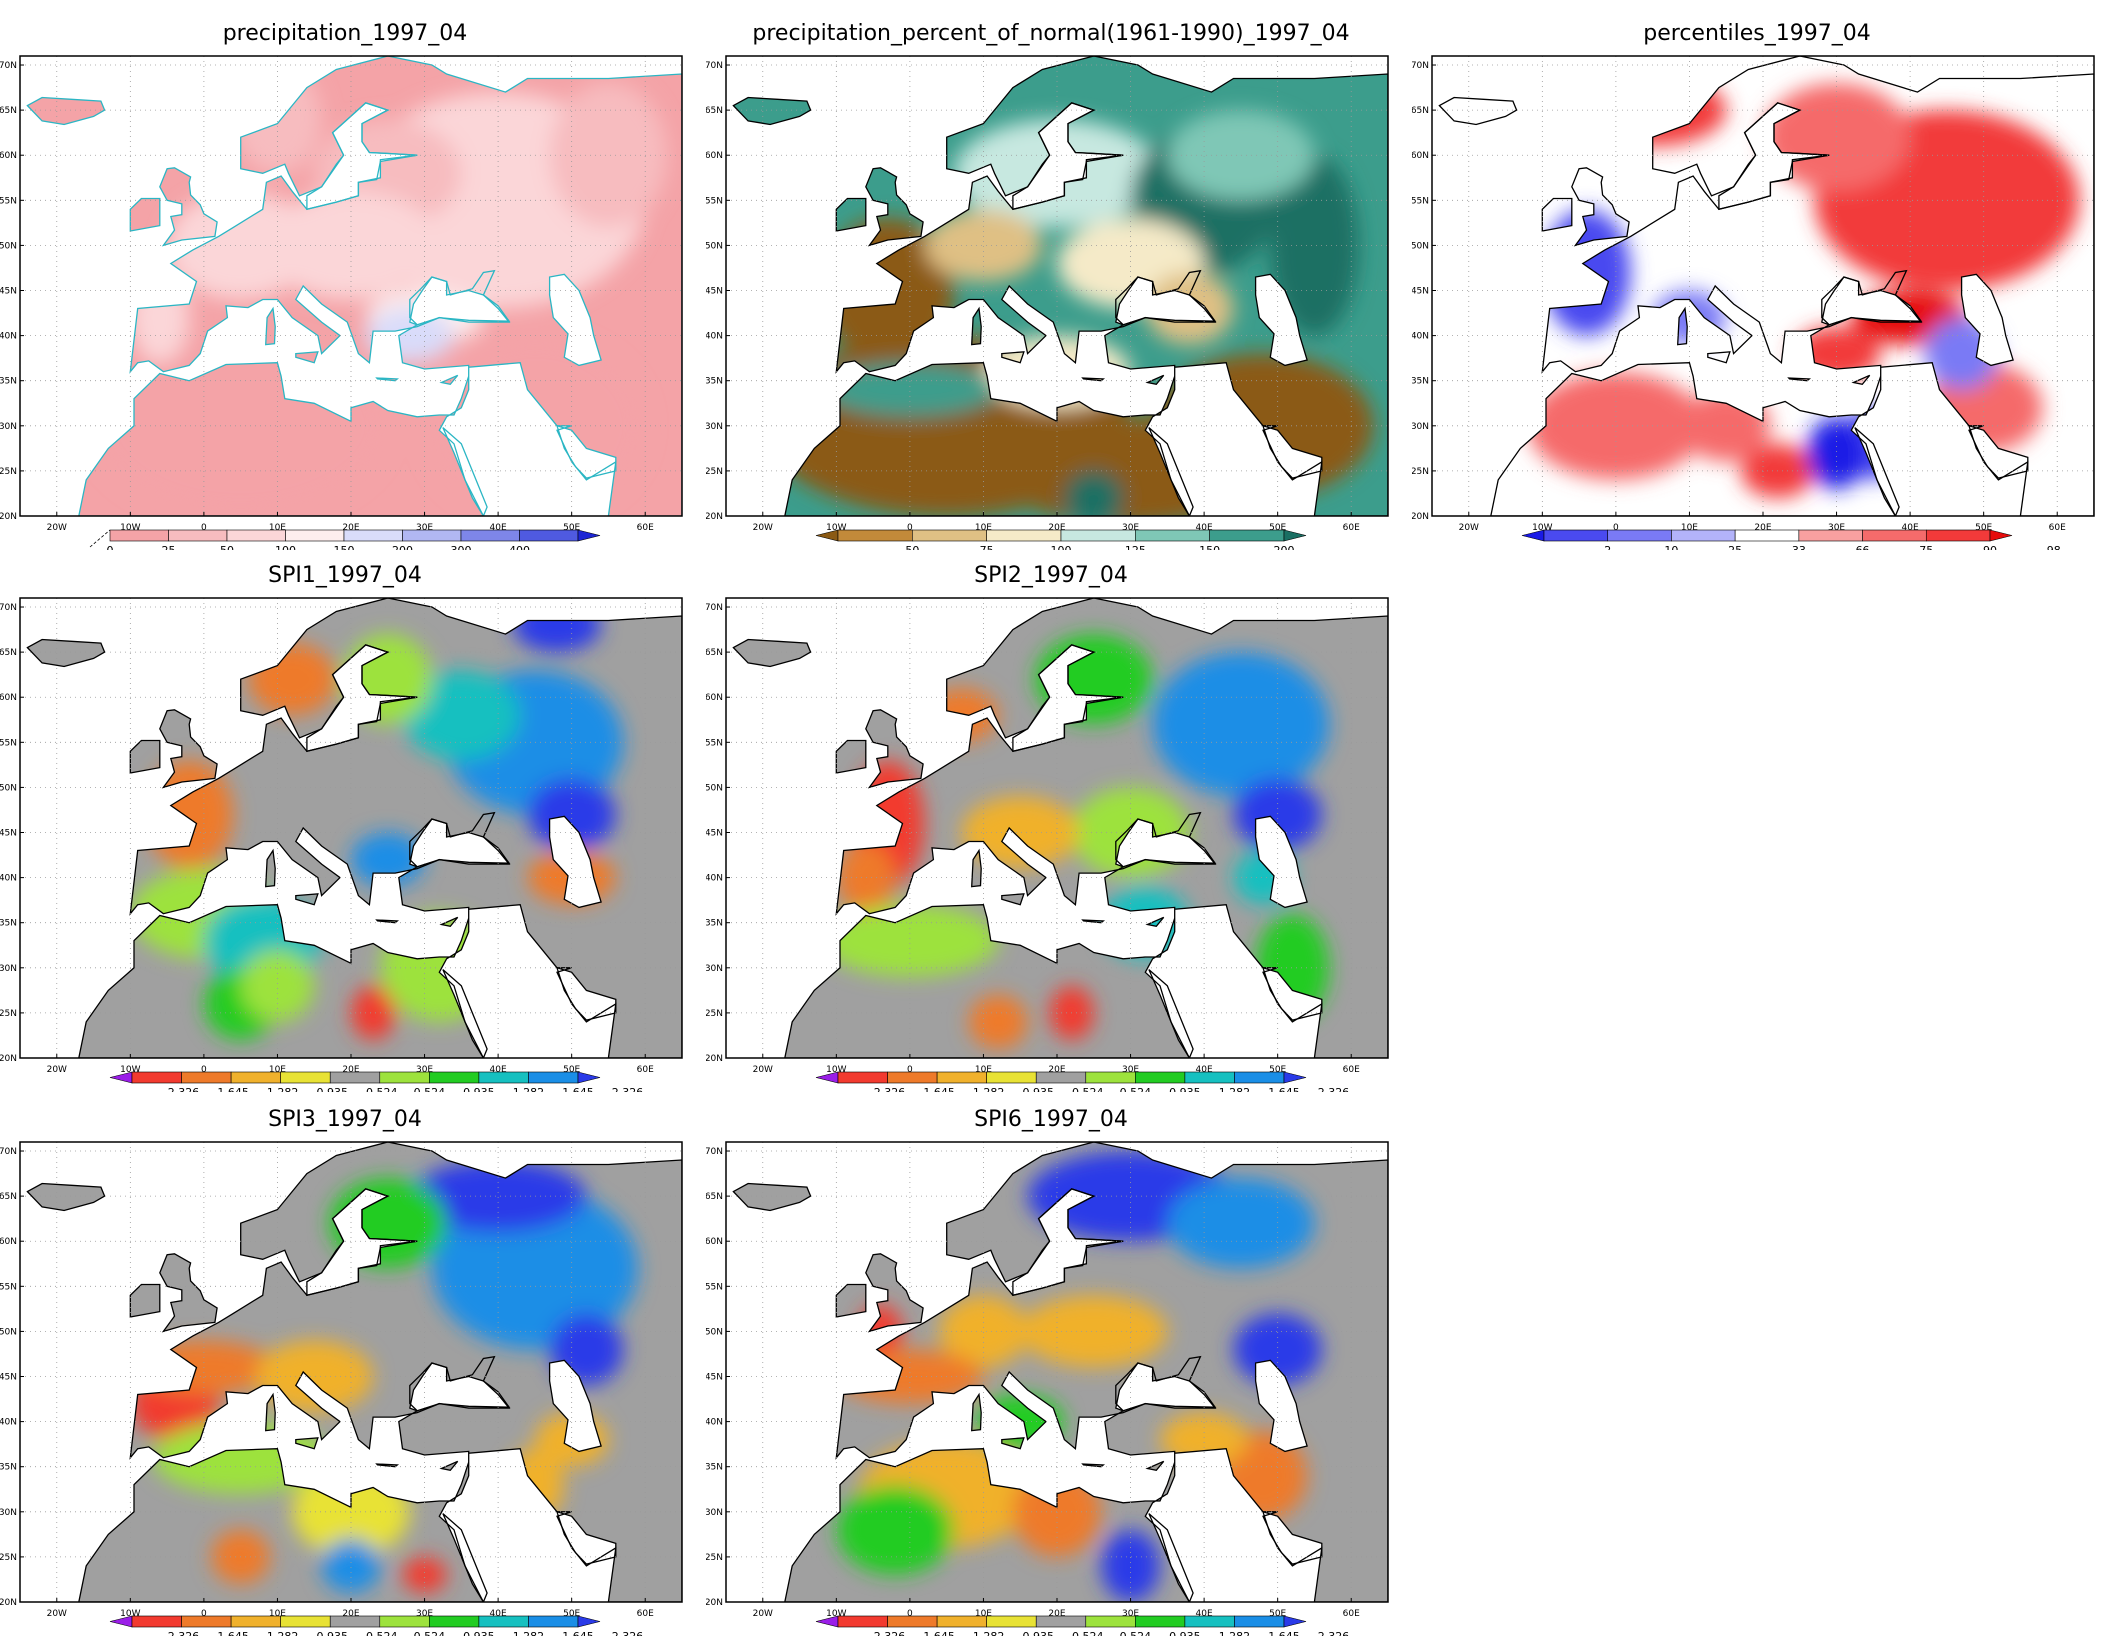  I want to click on legend-label: -2.326, so click(181, 1089).